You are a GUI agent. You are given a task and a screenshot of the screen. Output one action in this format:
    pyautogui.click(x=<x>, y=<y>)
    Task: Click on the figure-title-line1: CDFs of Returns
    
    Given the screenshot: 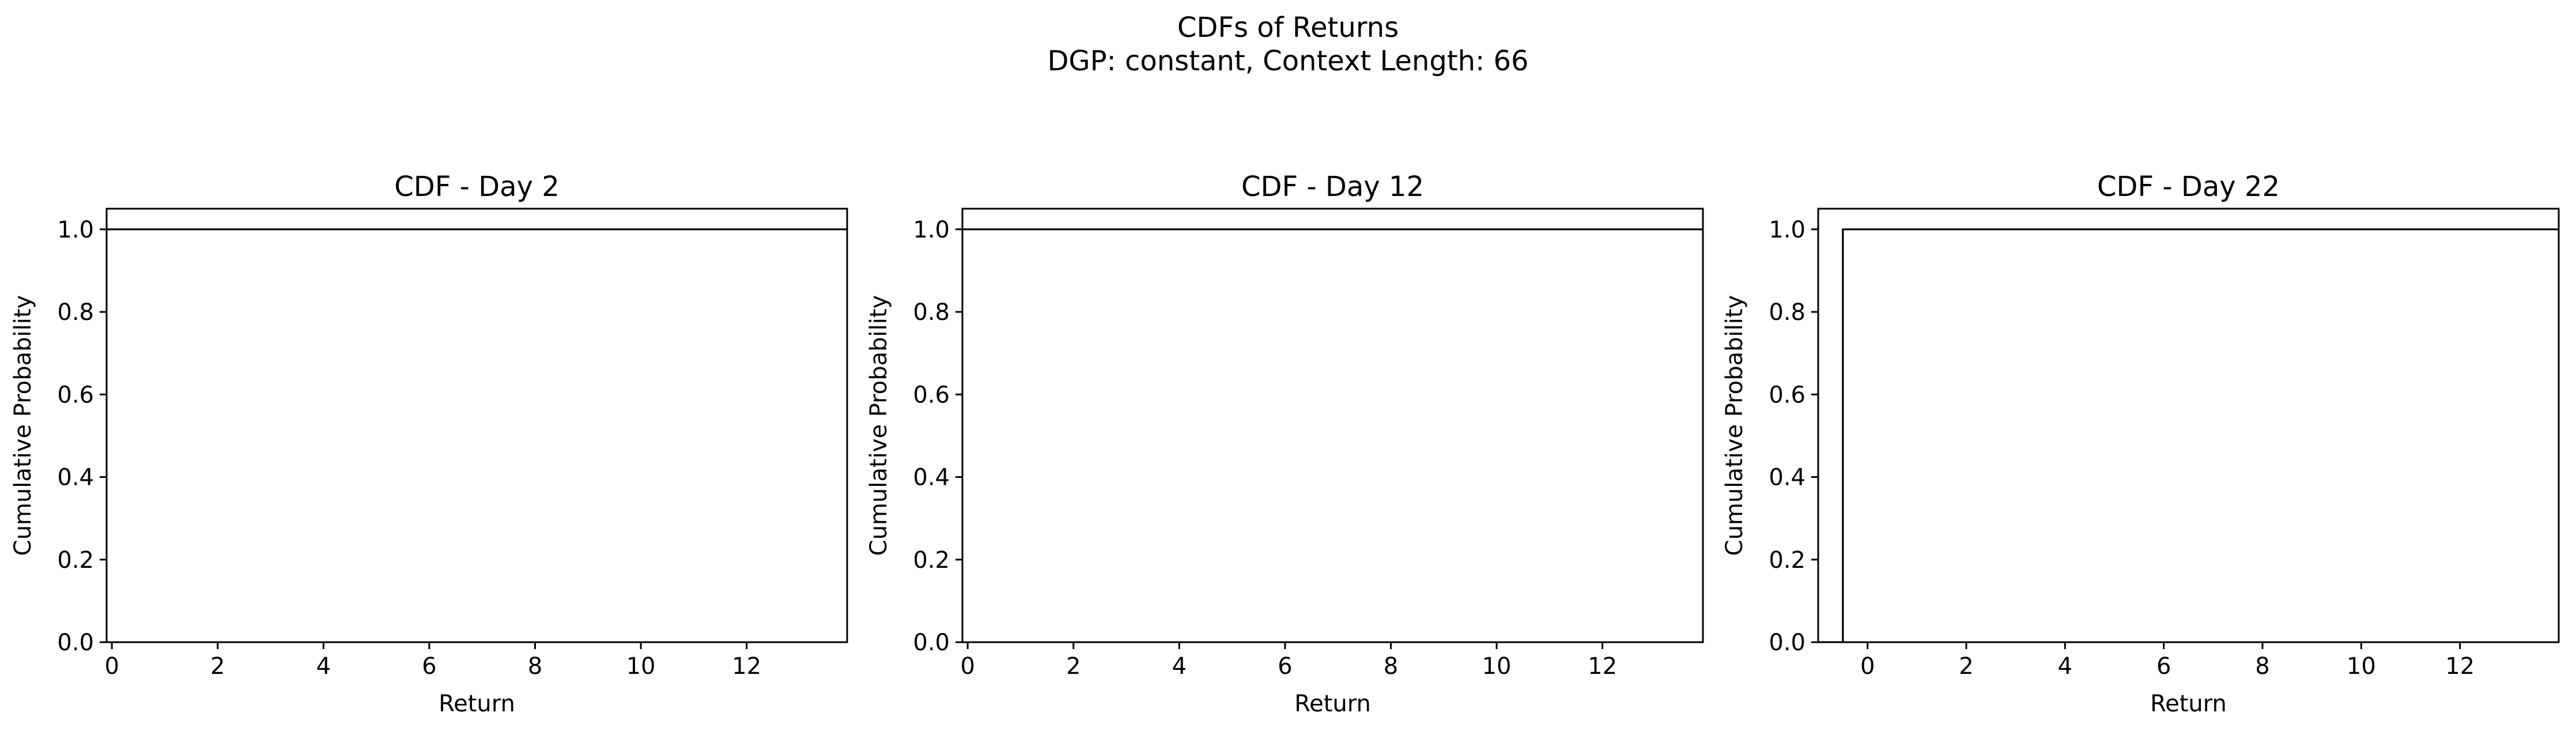 What is the action you would take?
    pyautogui.click(x=1288, y=28)
    